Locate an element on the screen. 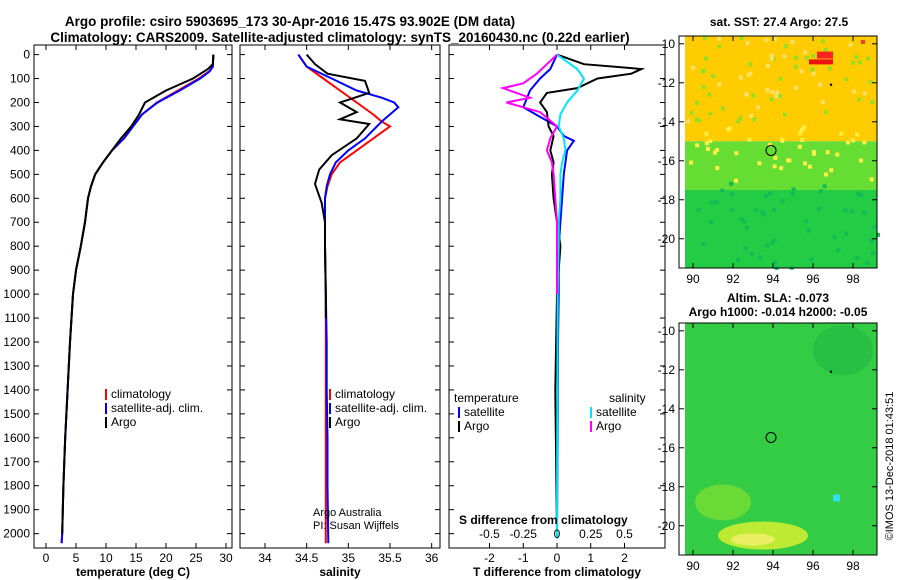  depth-tick-label: 1300 is located at coordinates (16, 366).